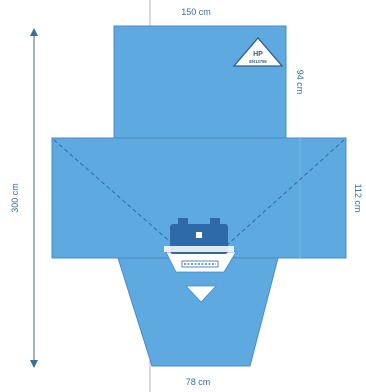  I want to click on overall-length-label: 300 cm, so click(15, 198).